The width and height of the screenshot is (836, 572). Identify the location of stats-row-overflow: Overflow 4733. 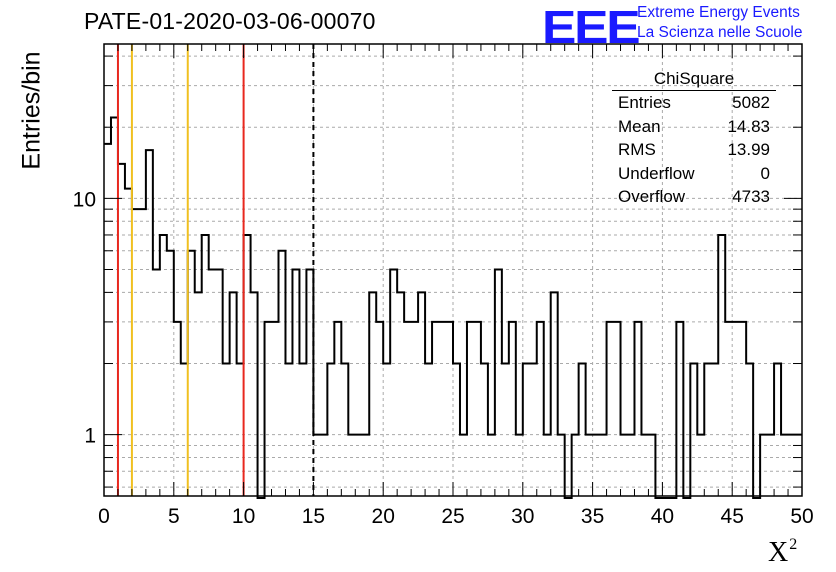
(694, 197).